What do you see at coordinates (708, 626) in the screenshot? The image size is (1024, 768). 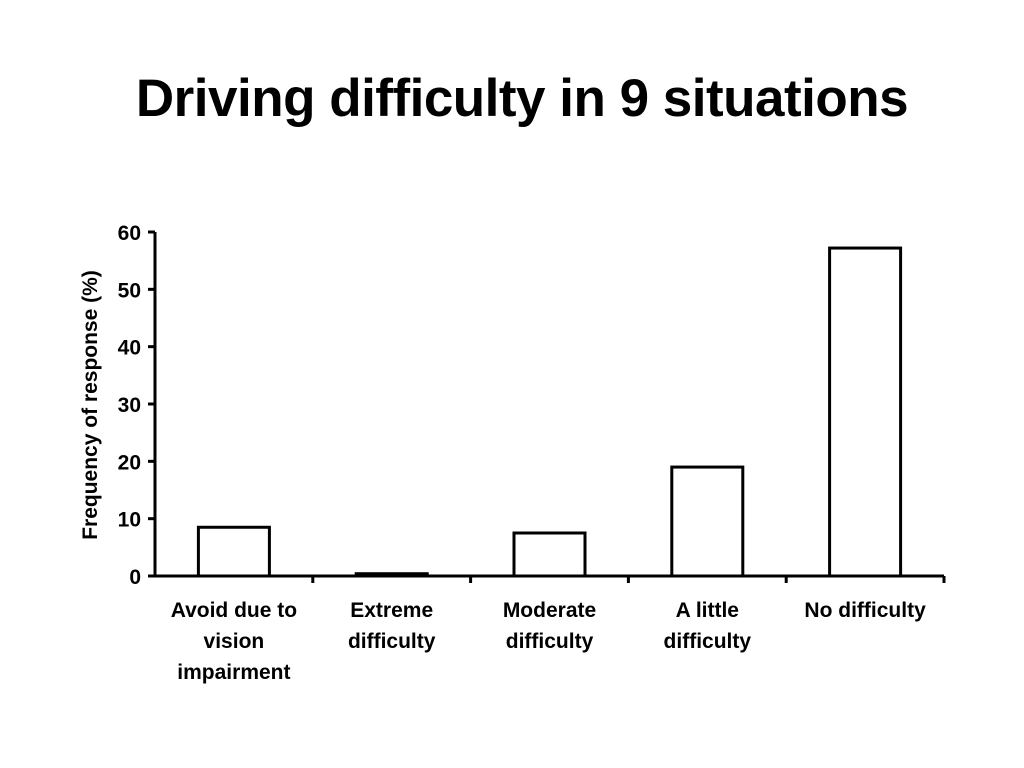 I see `x-category-label: A little difficulty` at bounding box center [708, 626].